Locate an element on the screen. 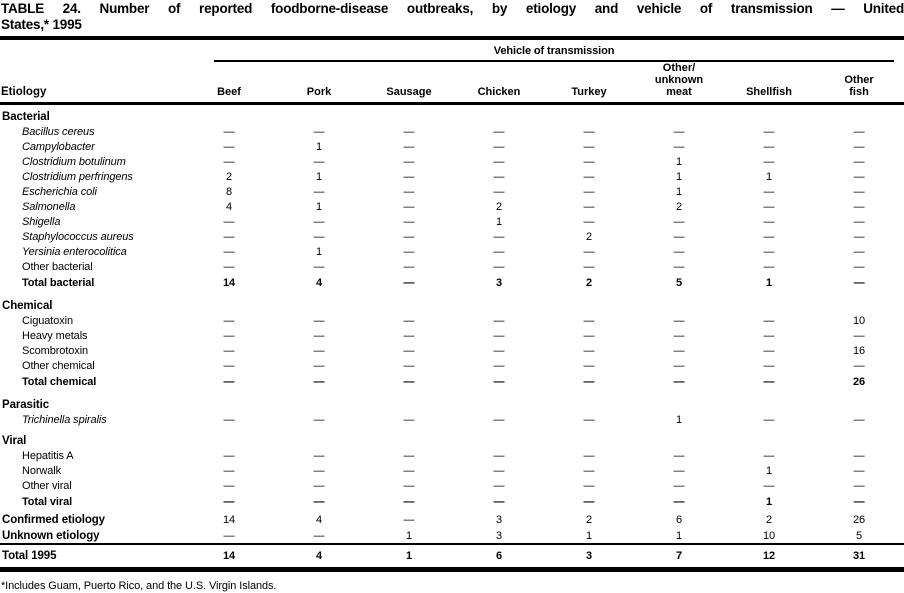  row-label: Unknown etiology is located at coordinates (51, 536).